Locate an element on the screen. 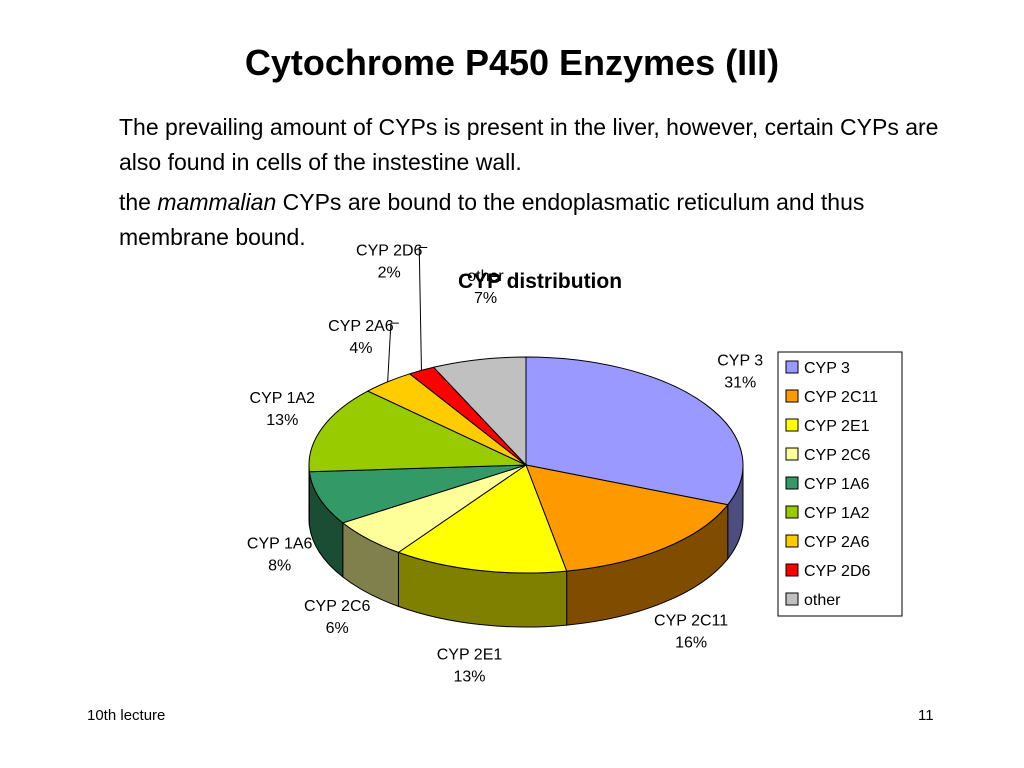 The height and width of the screenshot is (768, 1024). pie-slice-cyp-1a2 is located at coordinates (417, 431).